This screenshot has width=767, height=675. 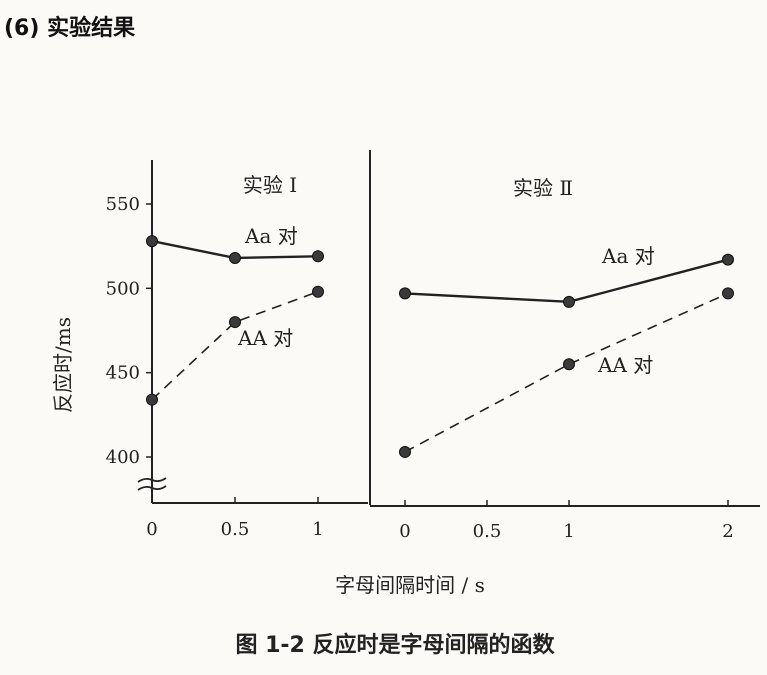 What do you see at coordinates (410, 585) in the screenshot?
I see `x-axis-label: 字母间隔时间 / s` at bounding box center [410, 585].